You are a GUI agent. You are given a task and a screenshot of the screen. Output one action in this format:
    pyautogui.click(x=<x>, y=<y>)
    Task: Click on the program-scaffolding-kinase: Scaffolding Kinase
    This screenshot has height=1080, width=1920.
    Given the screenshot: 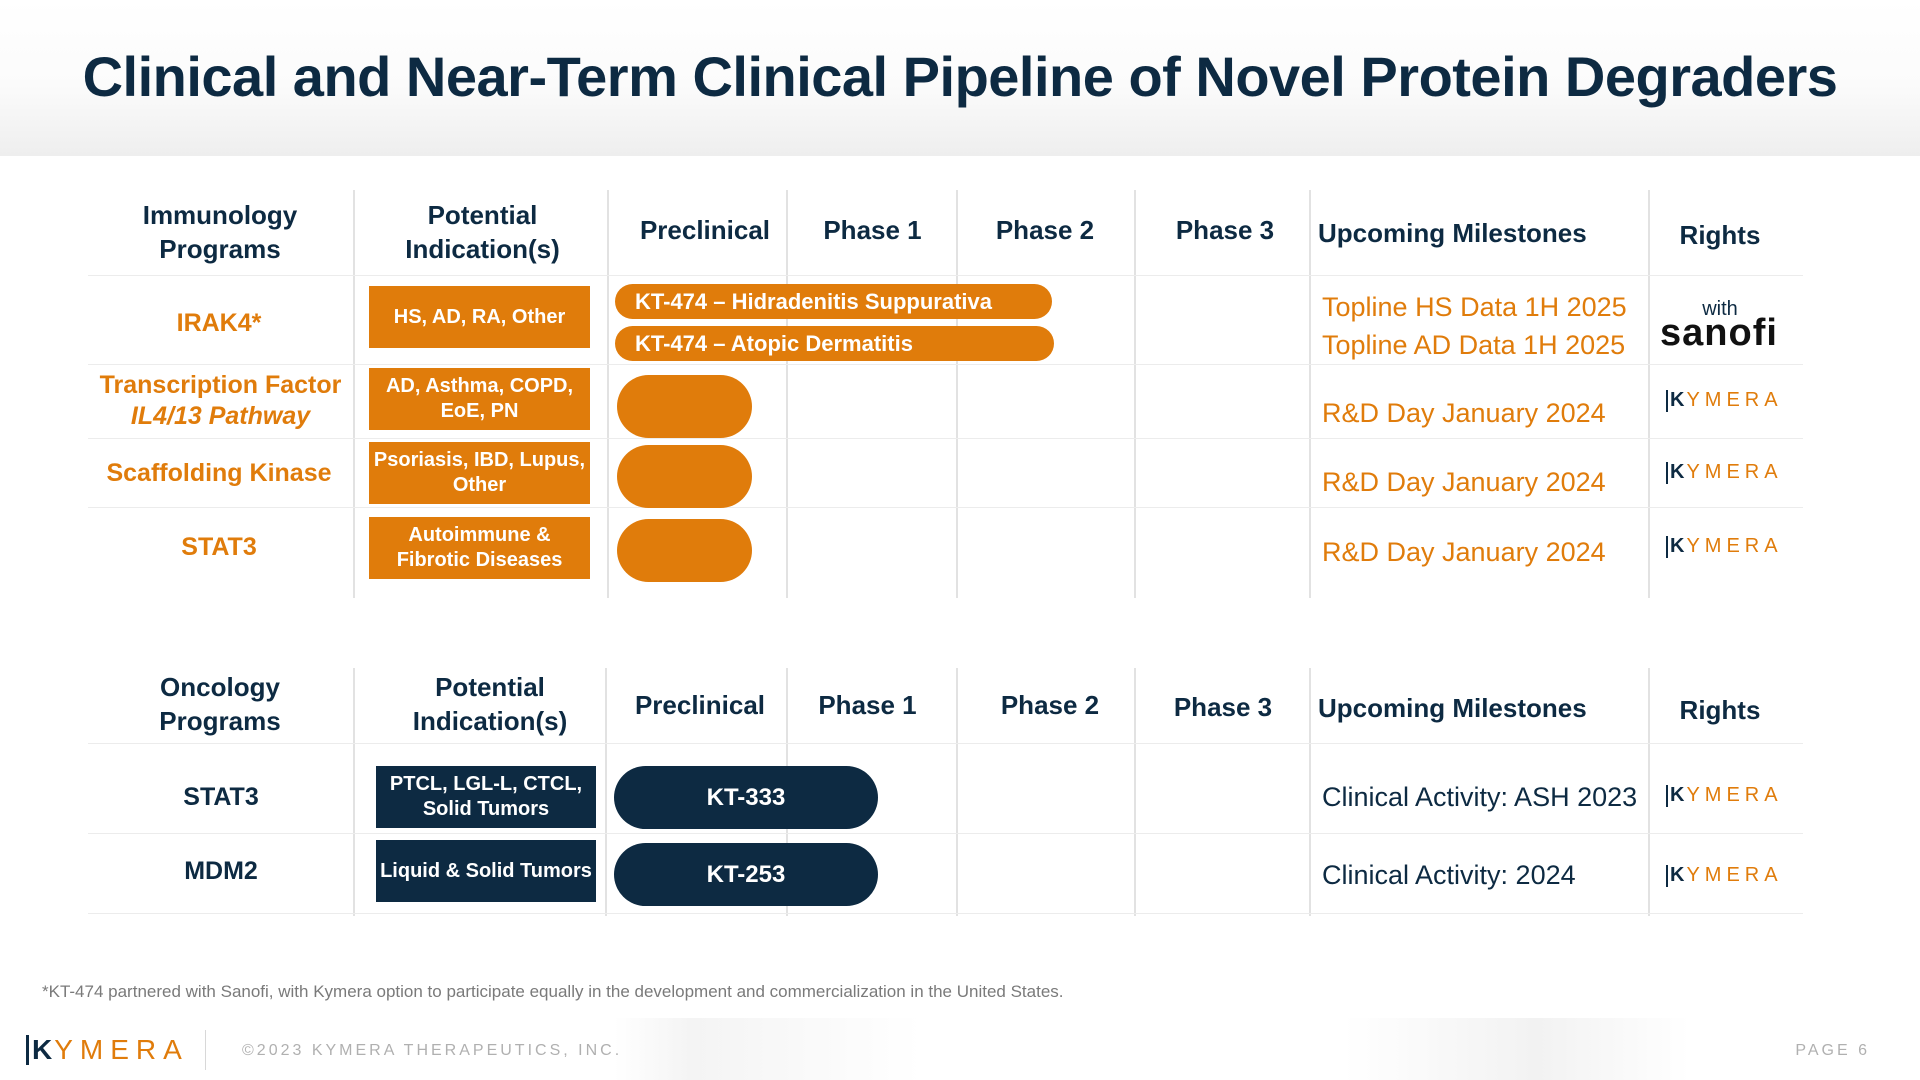 What is the action you would take?
    pyautogui.click(x=219, y=473)
    